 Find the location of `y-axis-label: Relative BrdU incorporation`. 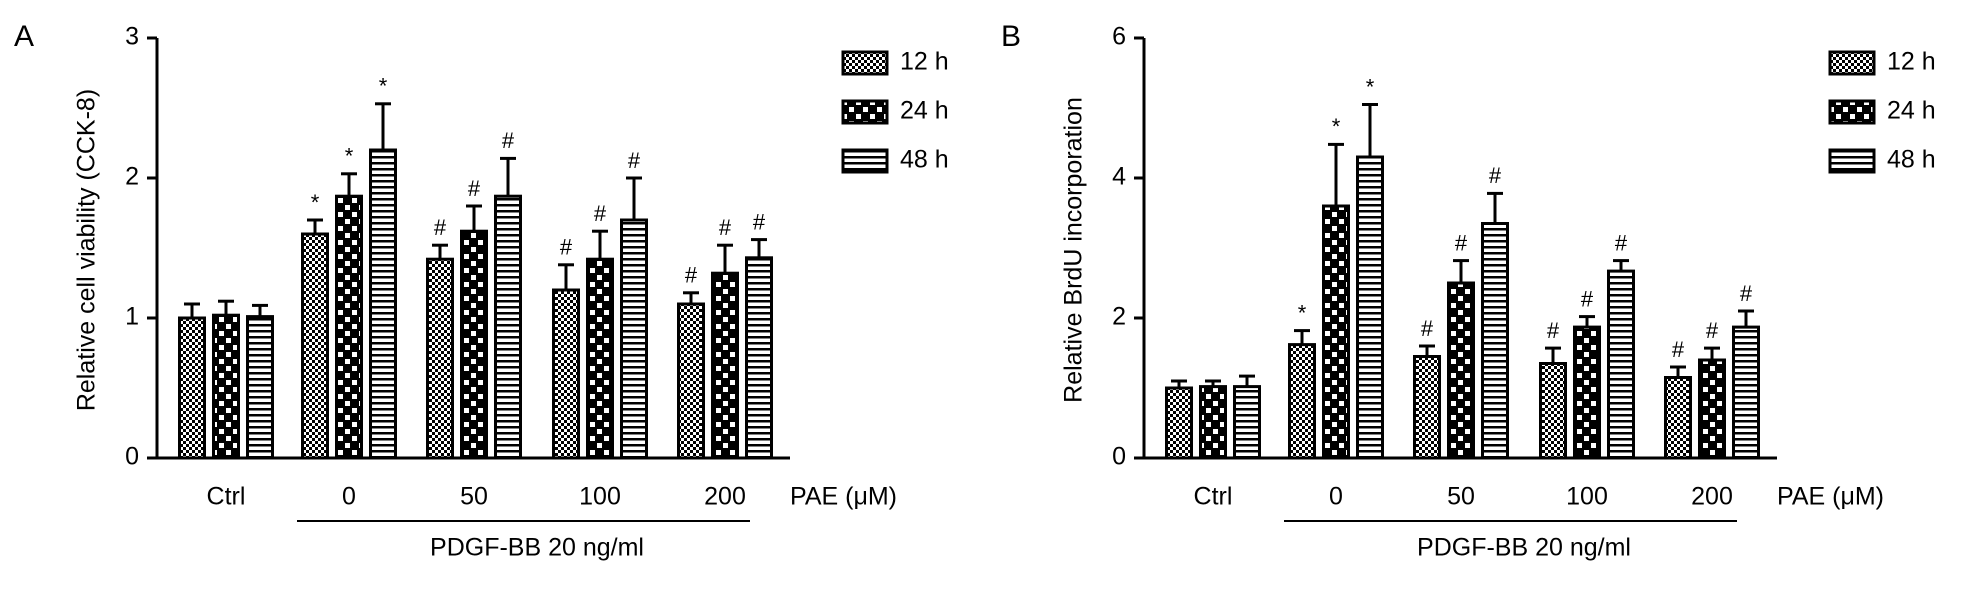

y-axis-label: Relative BrdU incorporation is located at coordinates (1074, 250).